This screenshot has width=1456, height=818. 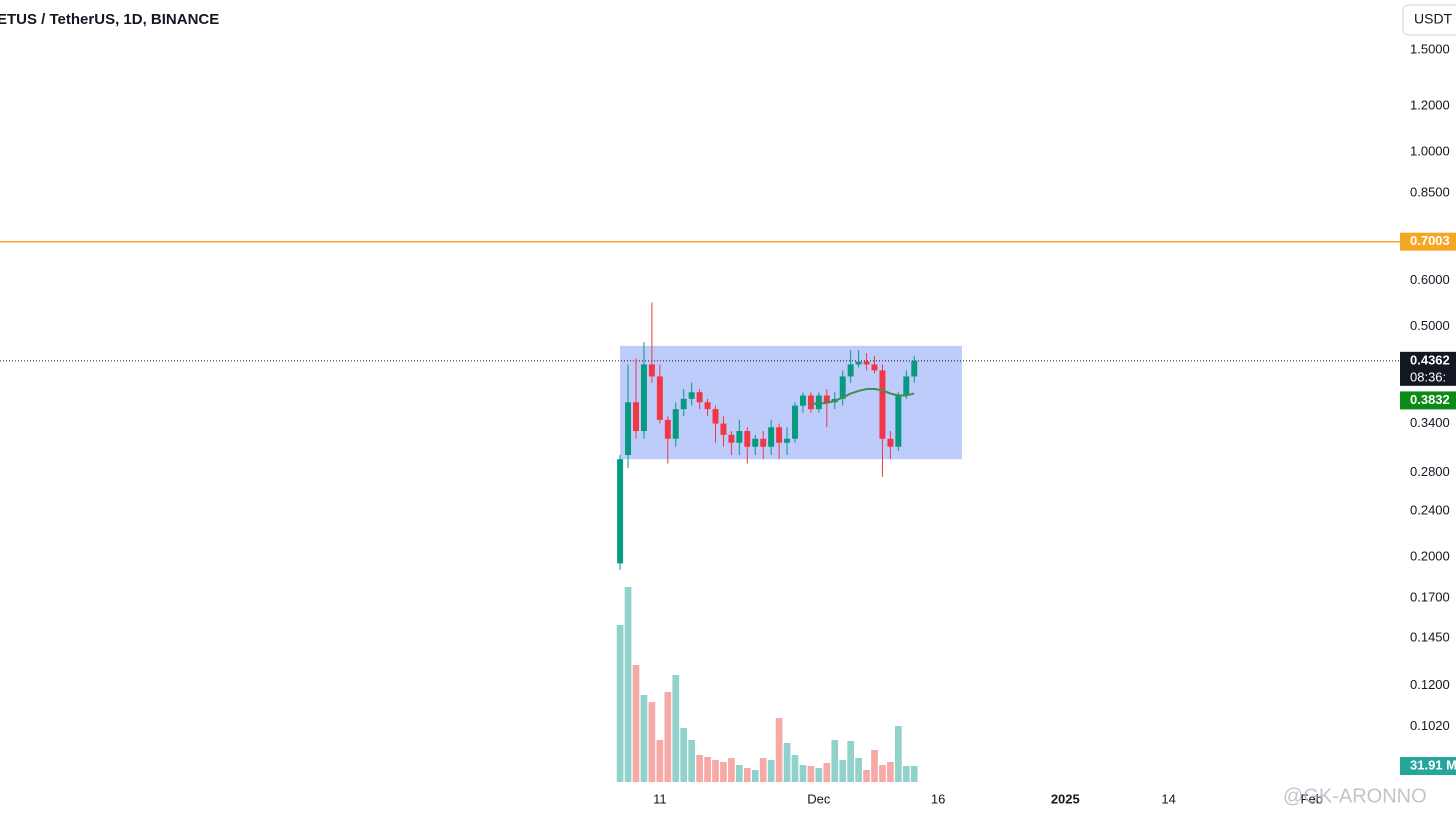 What do you see at coordinates (660, 798) in the screenshot?
I see `x-tick-label: 11` at bounding box center [660, 798].